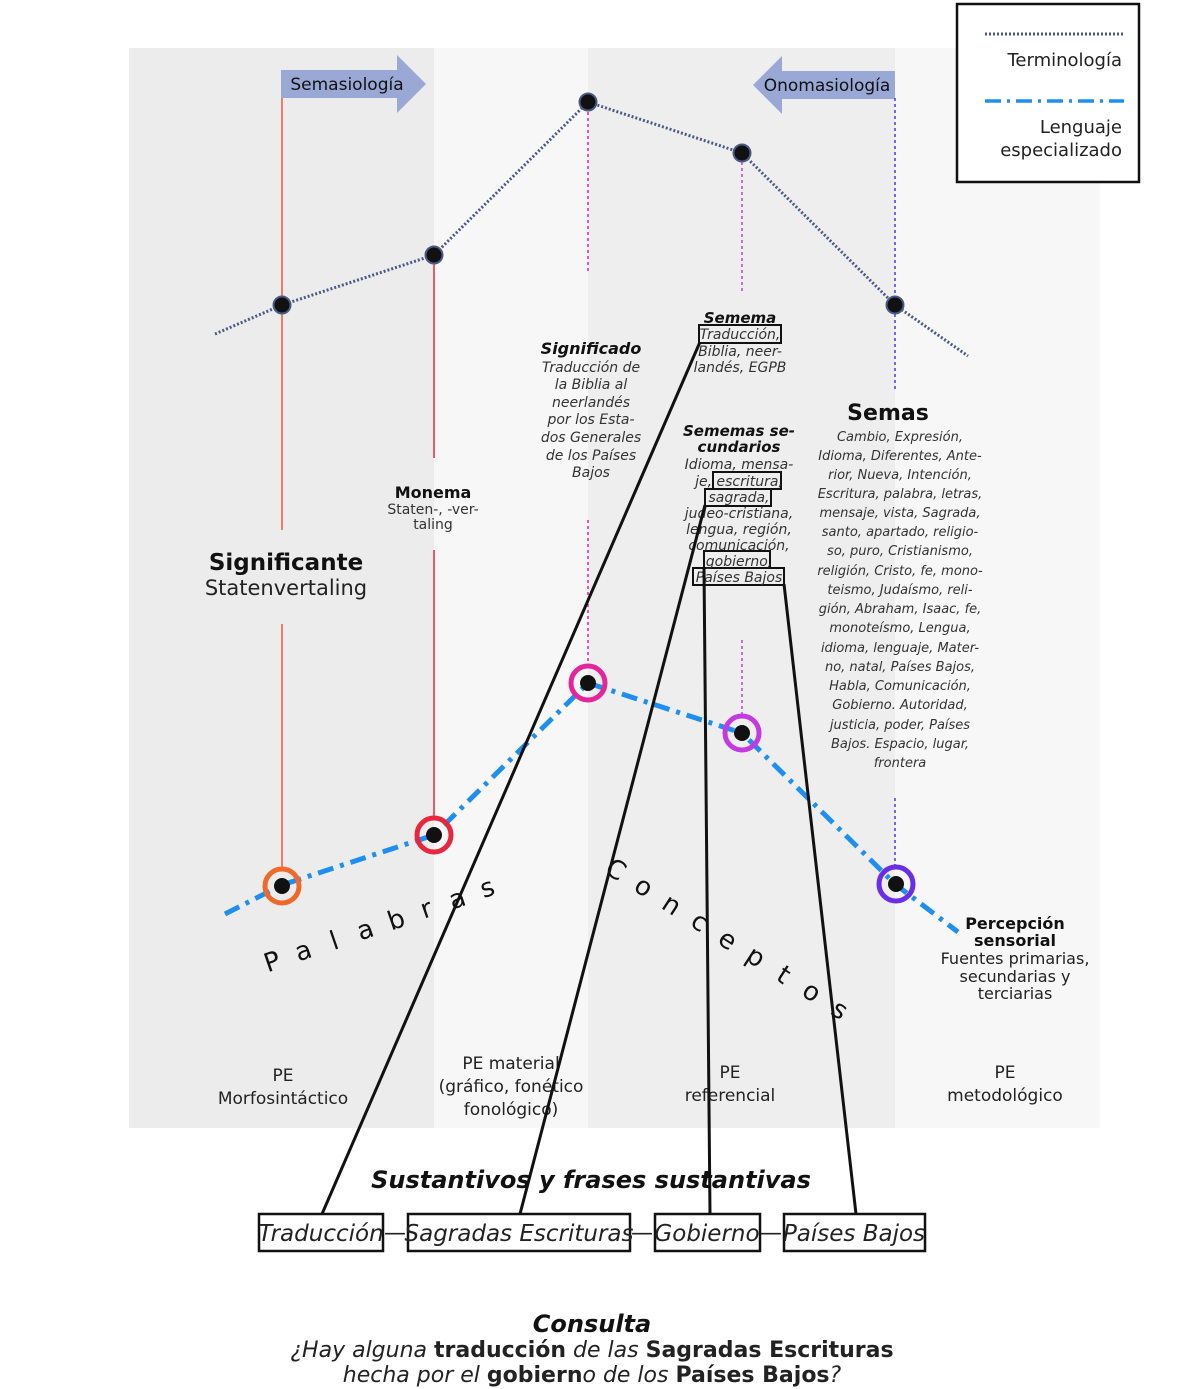  Describe the element at coordinates (827, 86) in the screenshot. I see `onomasiologia-label: Onomasiología` at that location.